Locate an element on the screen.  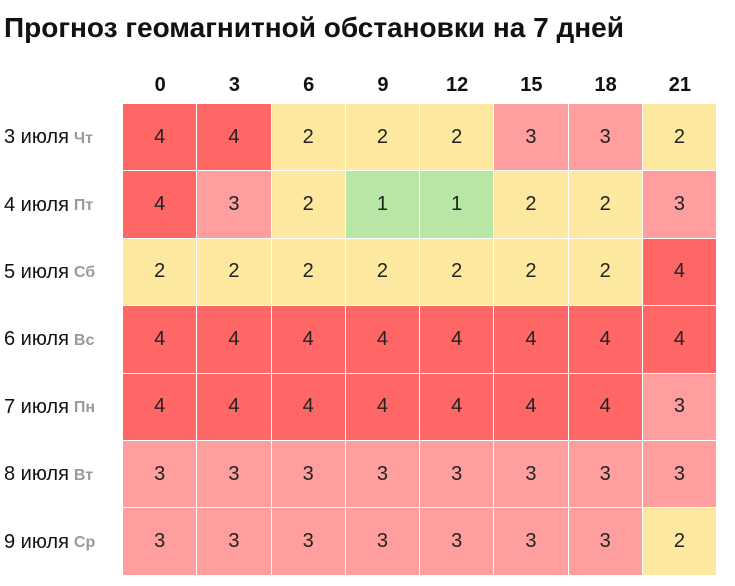
row-label: 7 июля Пн is located at coordinates (49, 407).